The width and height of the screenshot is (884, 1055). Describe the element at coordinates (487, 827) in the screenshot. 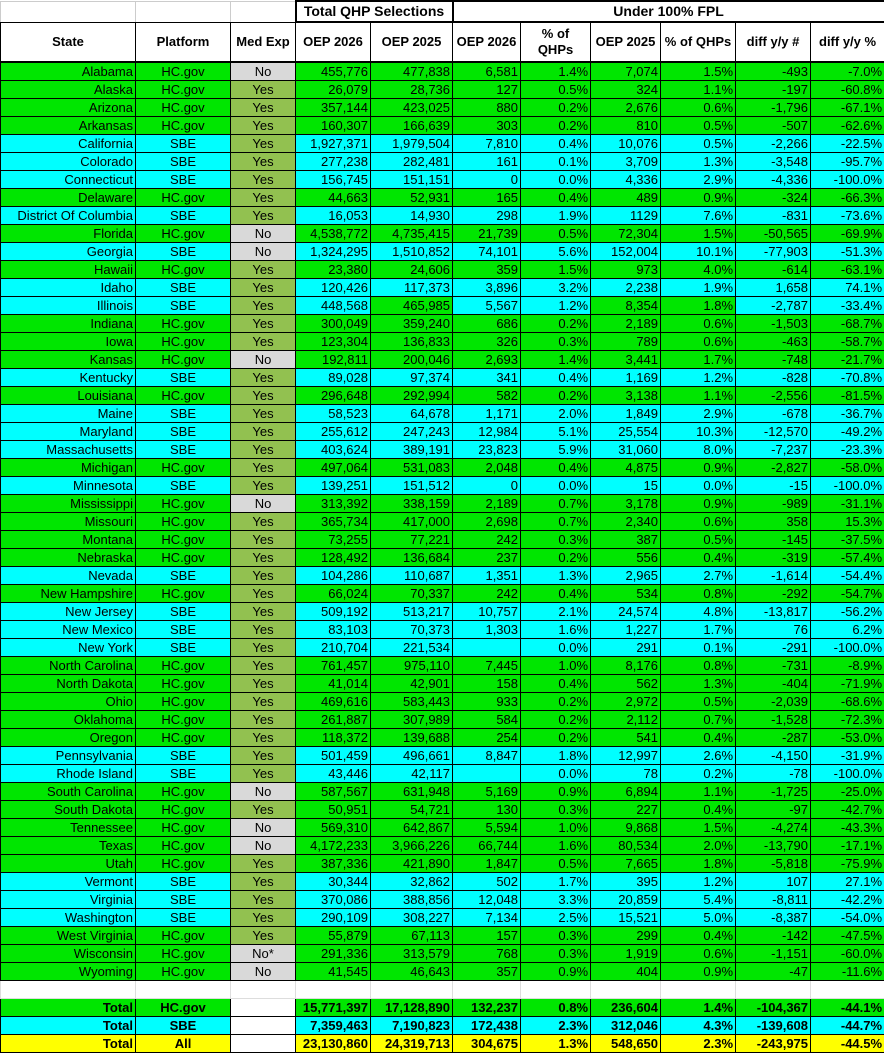

I see `cell-fpl-oep-2026: 5,594` at that location.